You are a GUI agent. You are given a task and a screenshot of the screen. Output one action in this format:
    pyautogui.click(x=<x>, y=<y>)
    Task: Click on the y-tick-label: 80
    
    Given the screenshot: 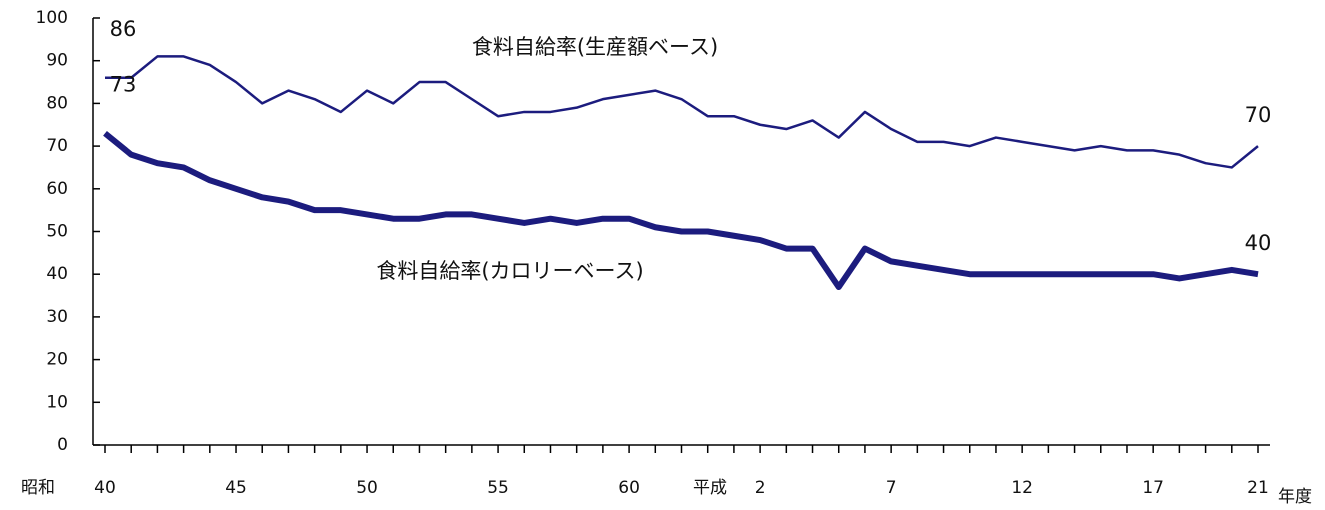 What is the action you would take?
    pyautogui.click(x=57, y=103)
    